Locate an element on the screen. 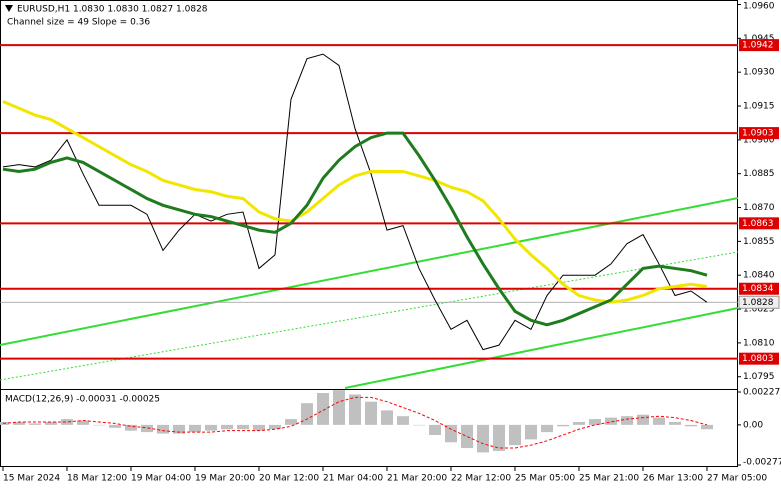  x-tick-label: 25 Mar 05:00 is located at coordinates (545, 479).